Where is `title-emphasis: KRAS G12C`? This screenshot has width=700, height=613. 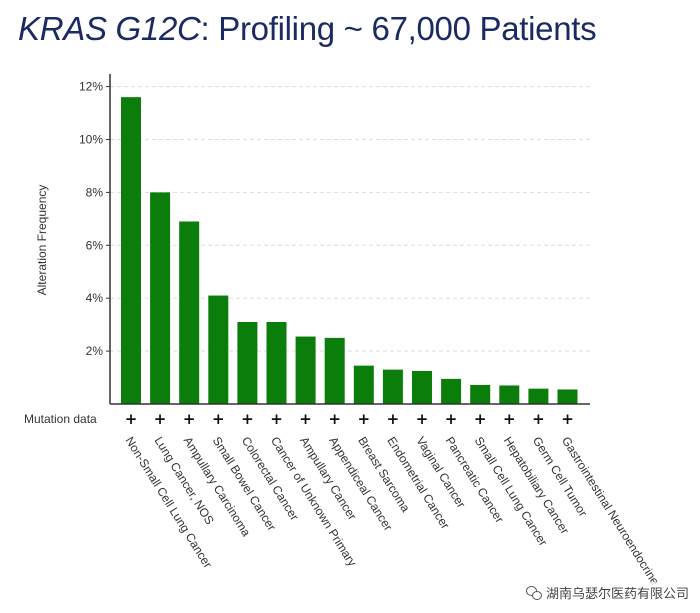 title-emphasis: KRAS G12C is located at coordinates (109, 28).